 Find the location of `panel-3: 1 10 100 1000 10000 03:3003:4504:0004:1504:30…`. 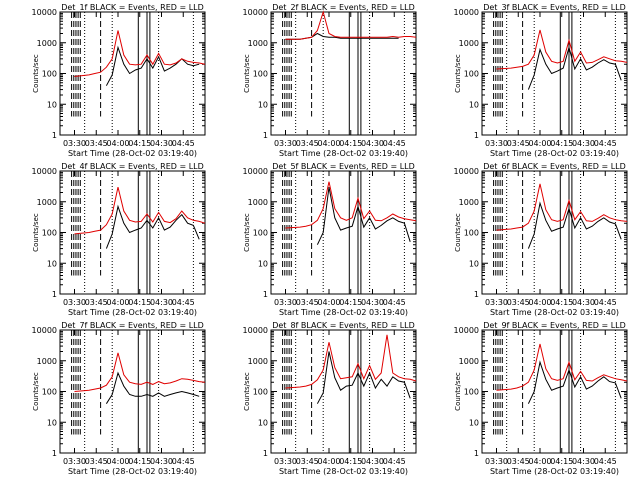

panel-3: 1 10 100 1000 10000 03:3003:4504:0004:1504:30… is located at coordinates (541, 80).